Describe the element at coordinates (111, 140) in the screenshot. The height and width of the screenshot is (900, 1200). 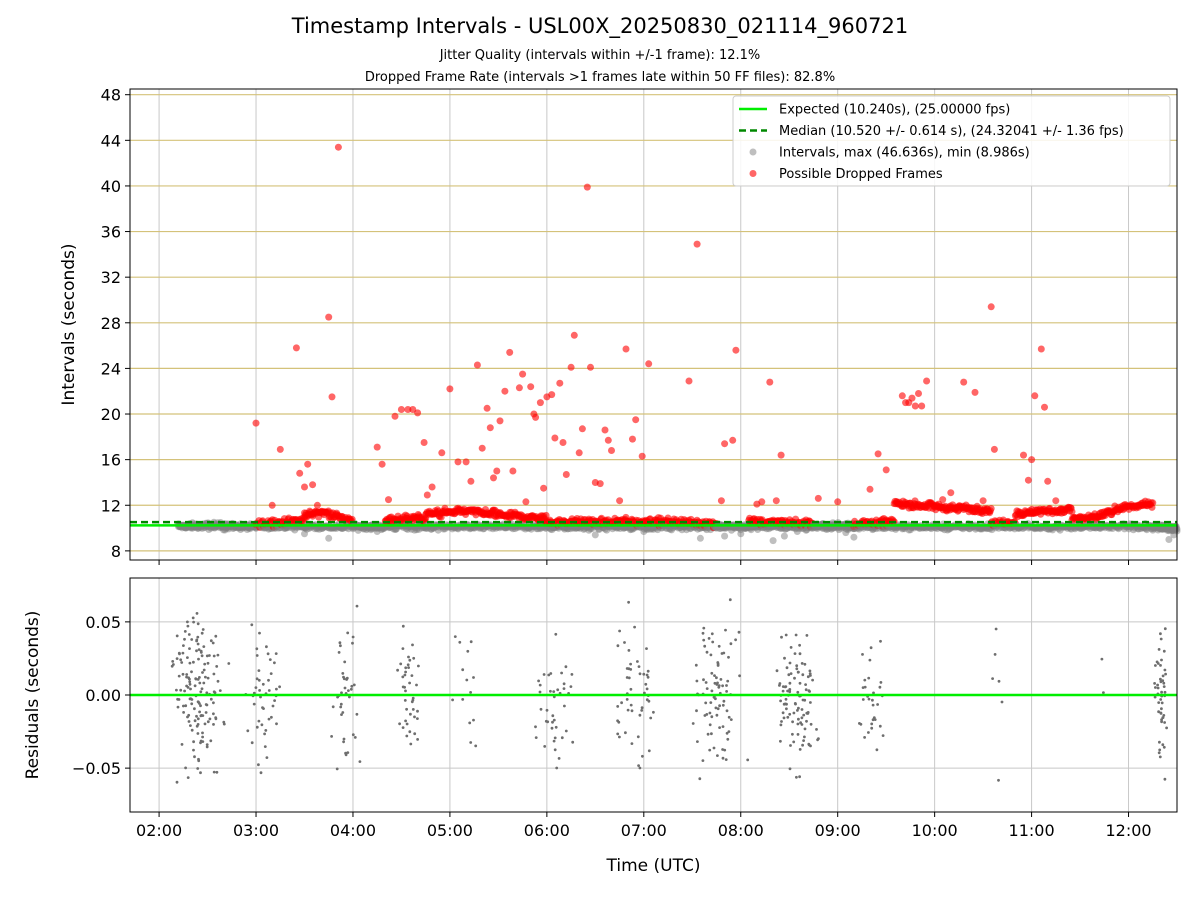
I see `y-tick-label: 44` at that location.